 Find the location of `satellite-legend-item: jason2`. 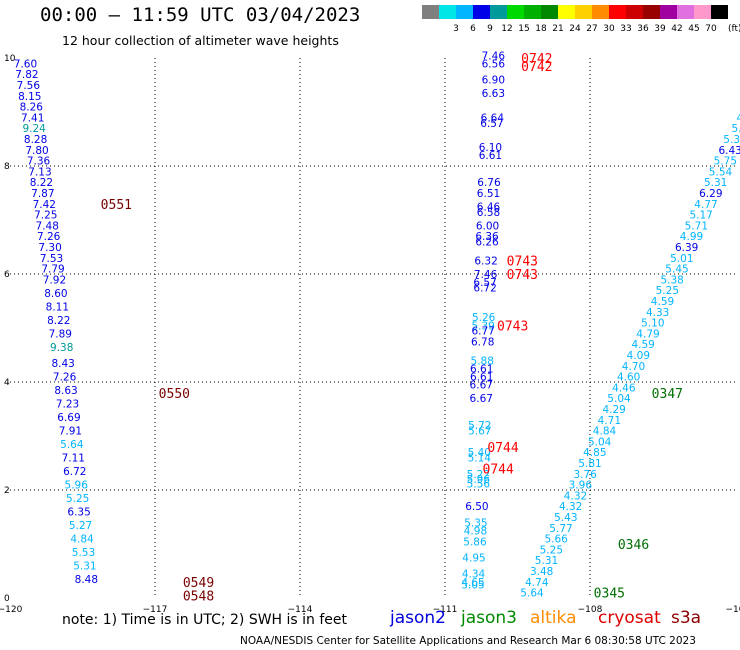

satellite-legend-item: jason2 is located at coordinates (418, 618).